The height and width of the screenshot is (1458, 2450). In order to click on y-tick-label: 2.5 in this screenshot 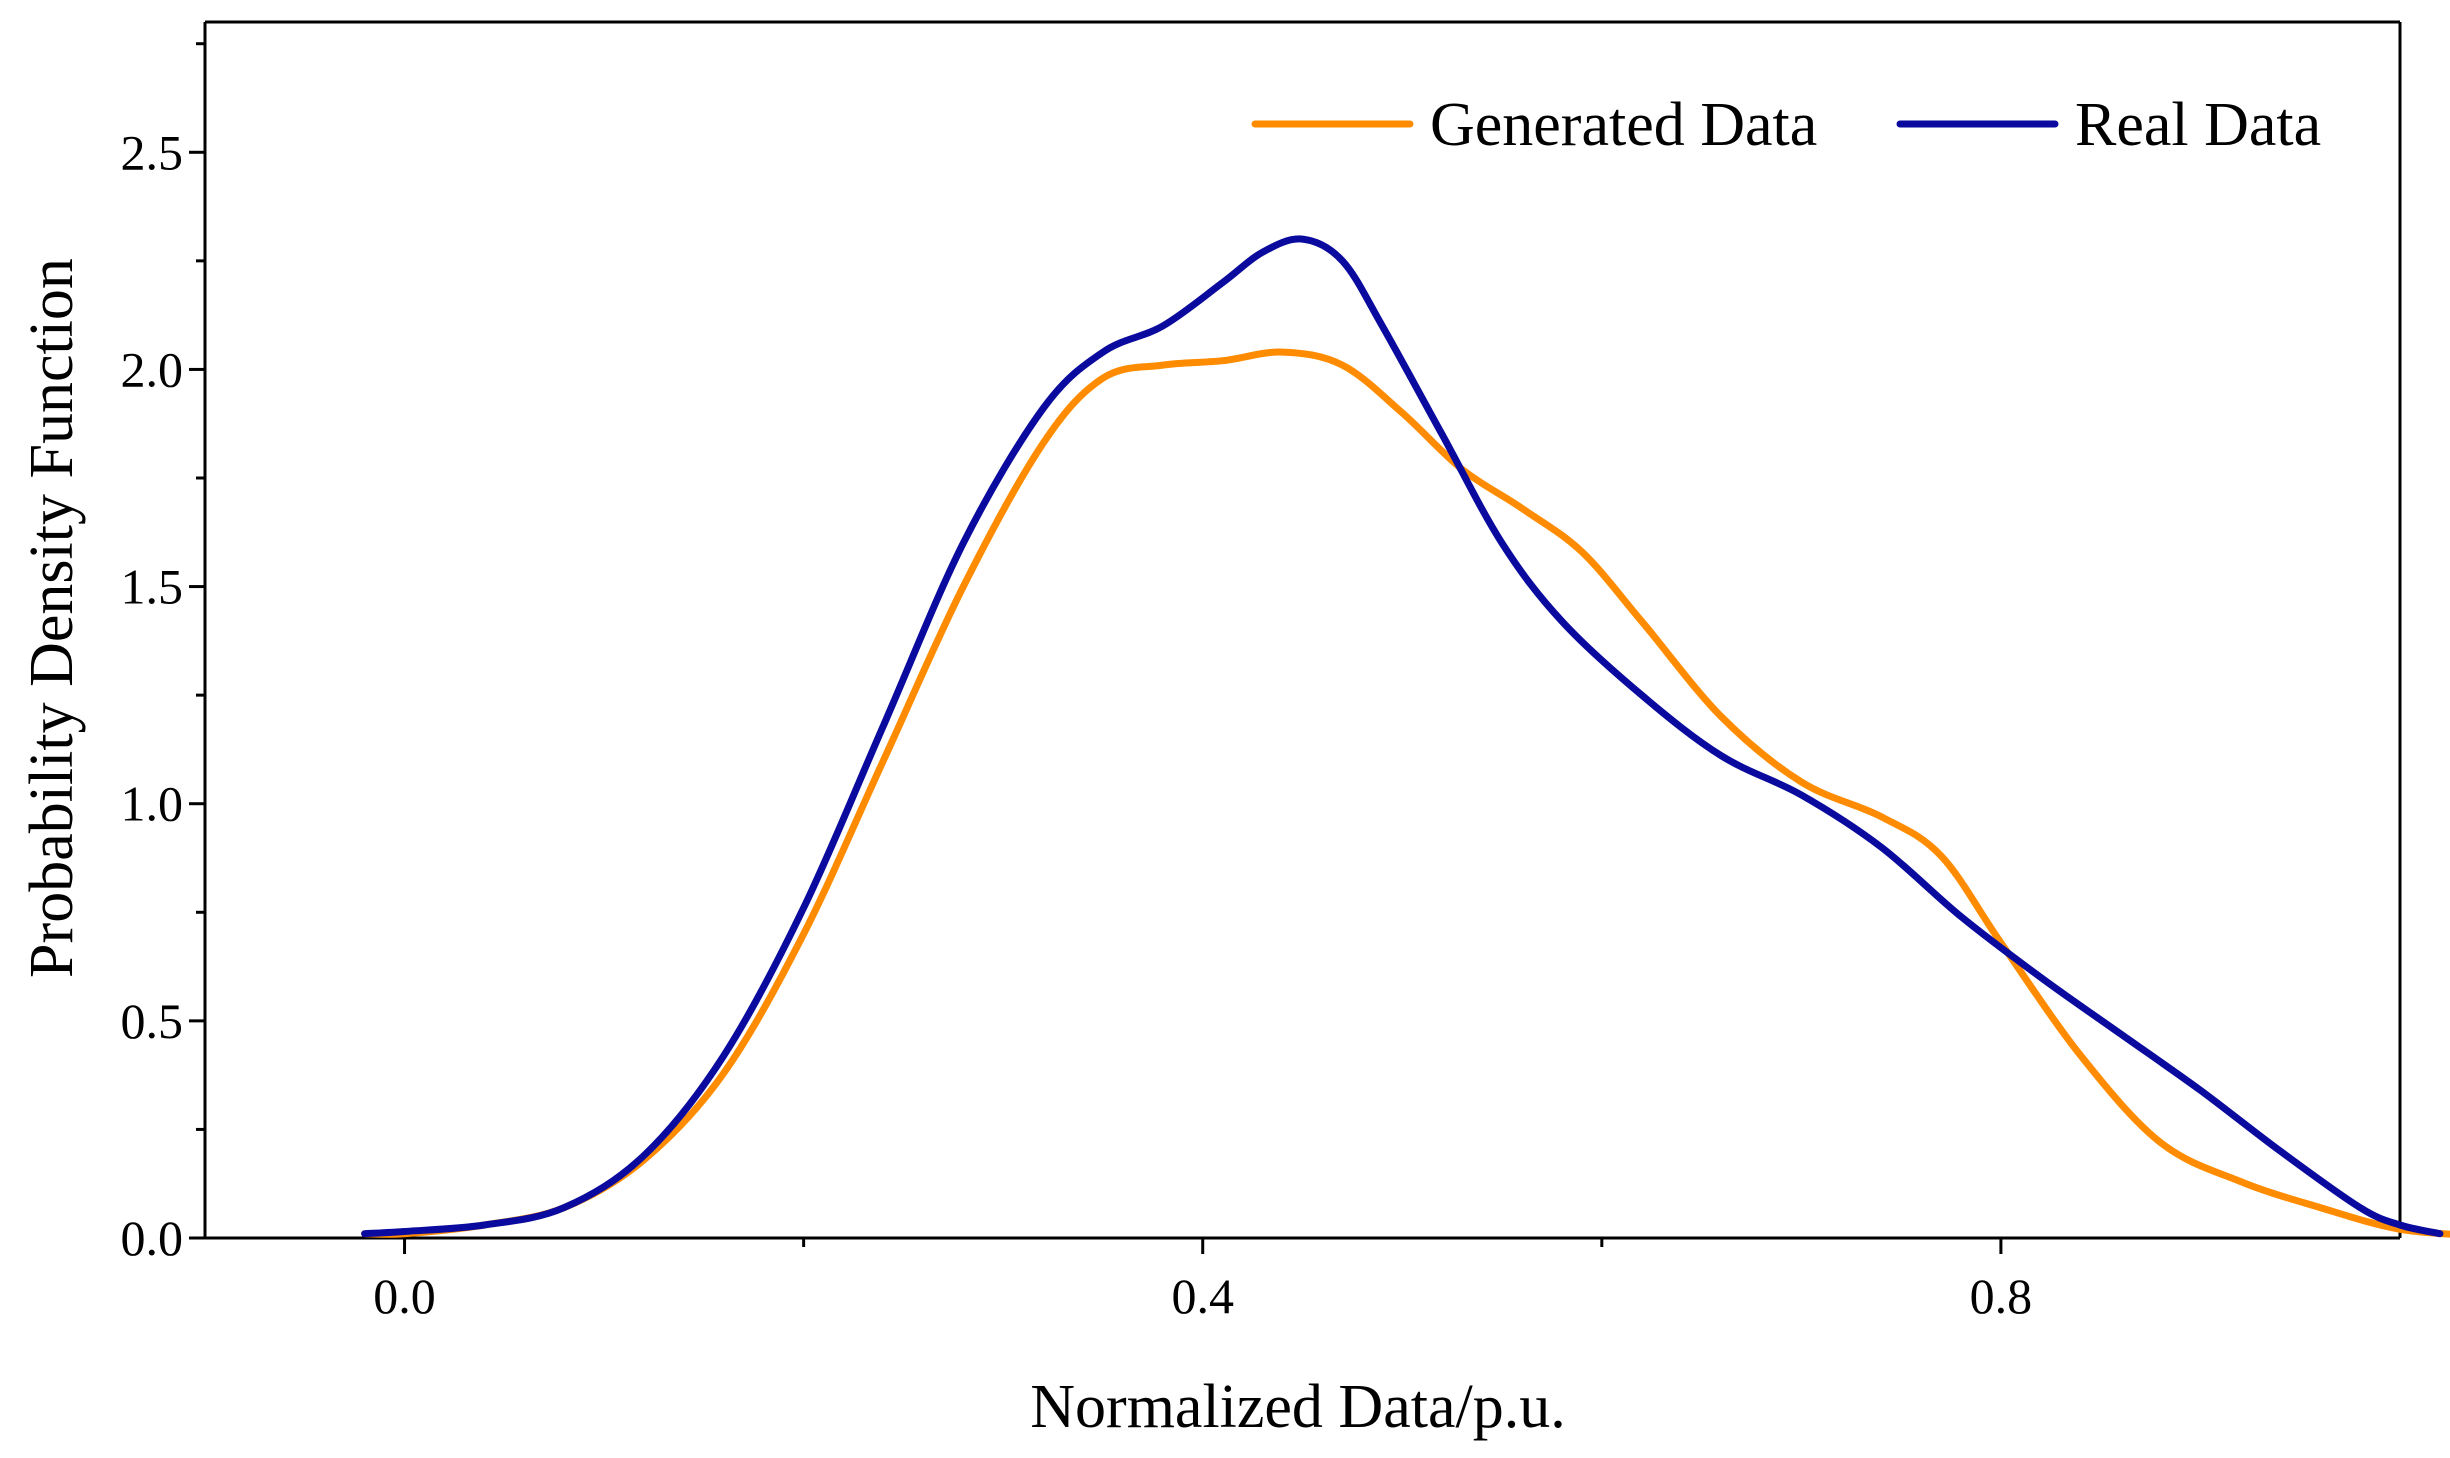, I will do `click(152, 152)`.